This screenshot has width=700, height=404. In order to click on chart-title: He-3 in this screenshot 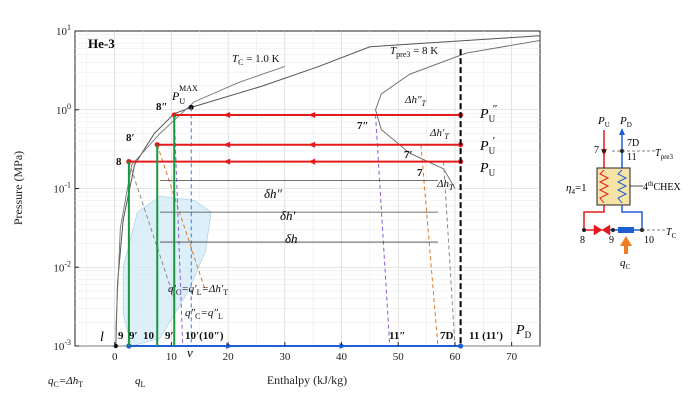, I will do `click(101, 43)`.